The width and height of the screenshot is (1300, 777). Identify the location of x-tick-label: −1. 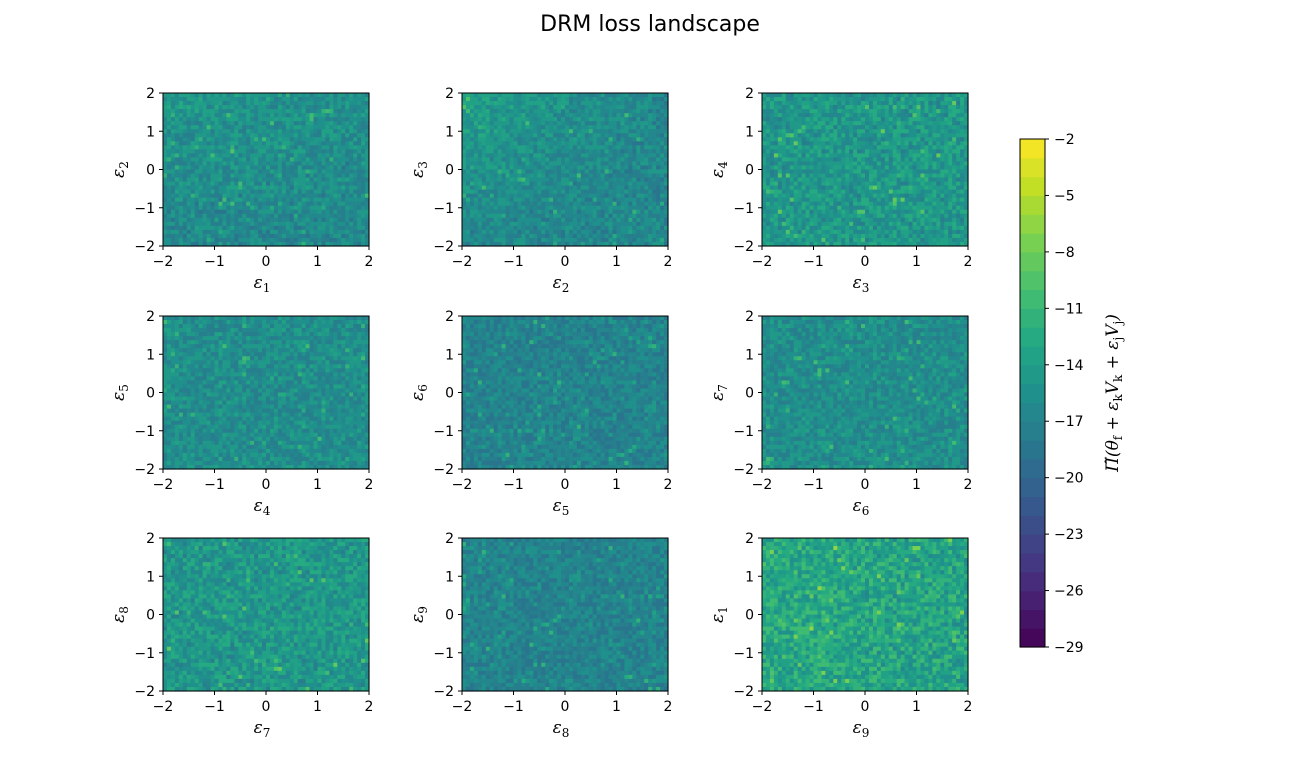
(513, 262).